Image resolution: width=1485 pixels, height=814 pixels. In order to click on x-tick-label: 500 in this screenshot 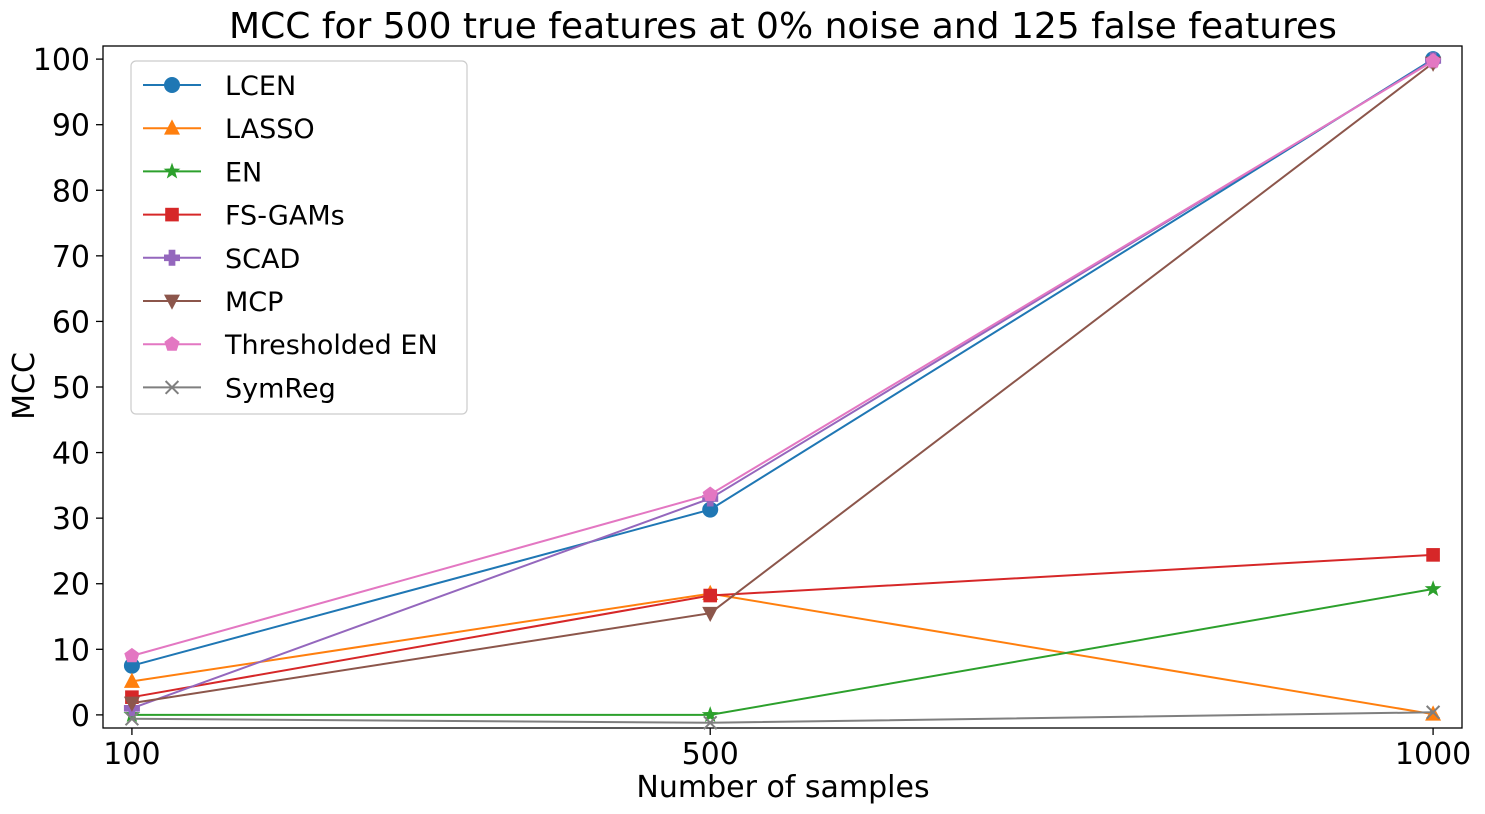, I will do `click(710, 754)`.